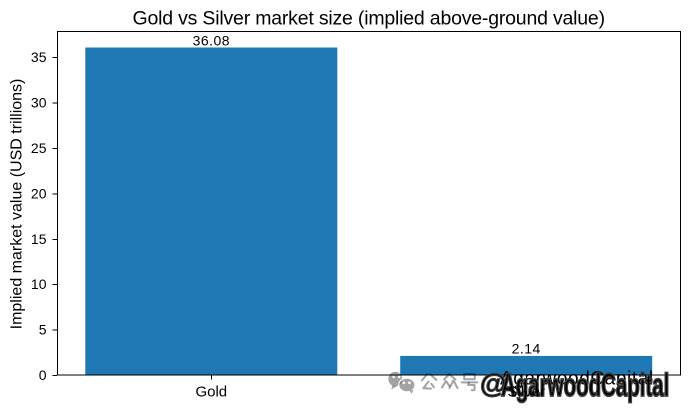 This screenshot has width=690, height=409. What do you see at coordinates (526, 392) in the screenshot?
I see `svg-text: Silver` at bounding box center [526, 392].